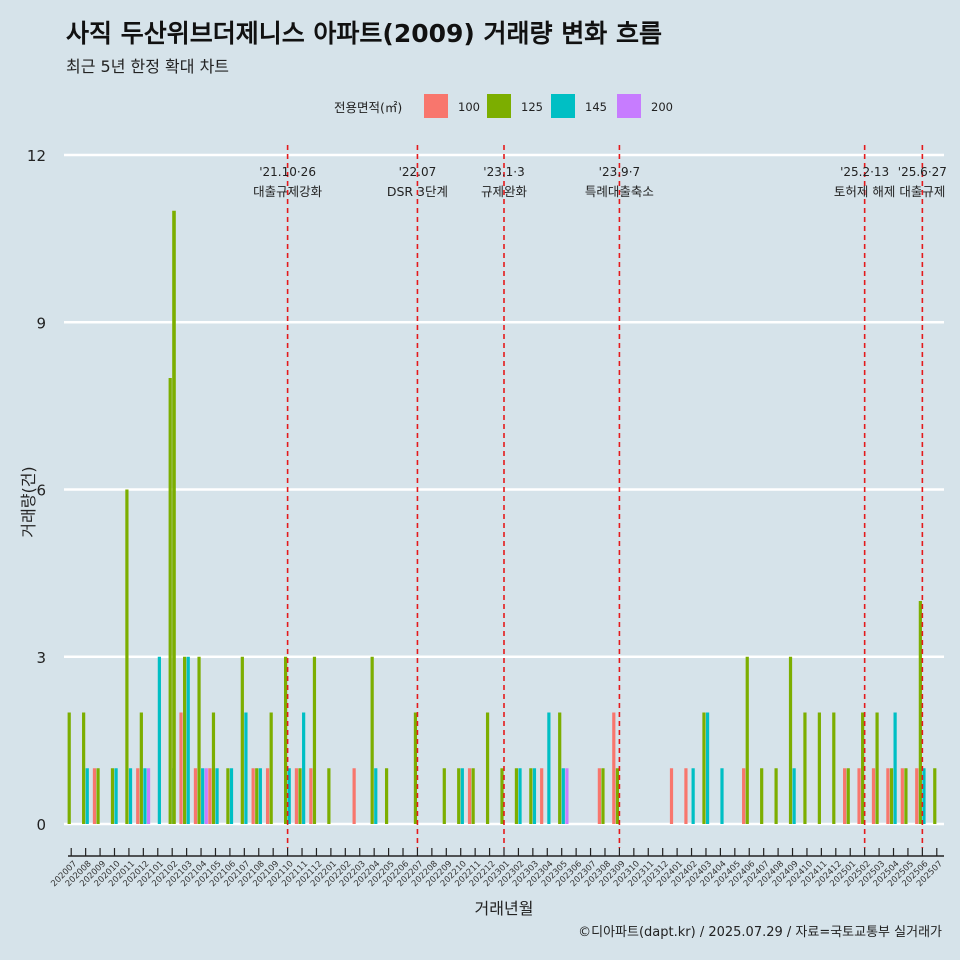  What do you see at coordinates (417, 191) in the screenshot?
I see `event-label: DSR 3단계` at bounding box center [417, 191].